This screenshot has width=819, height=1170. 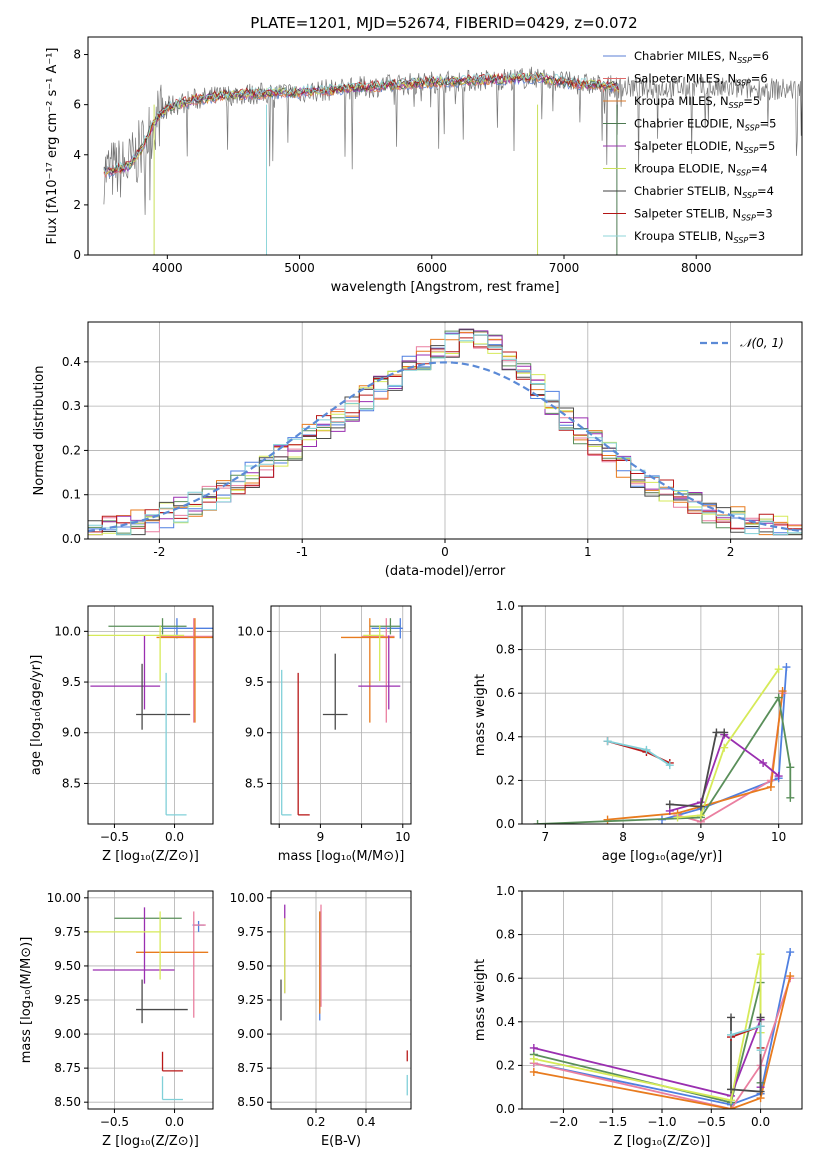 I want to click on y-tick-label: 0.3, so click(x=71, y=406).